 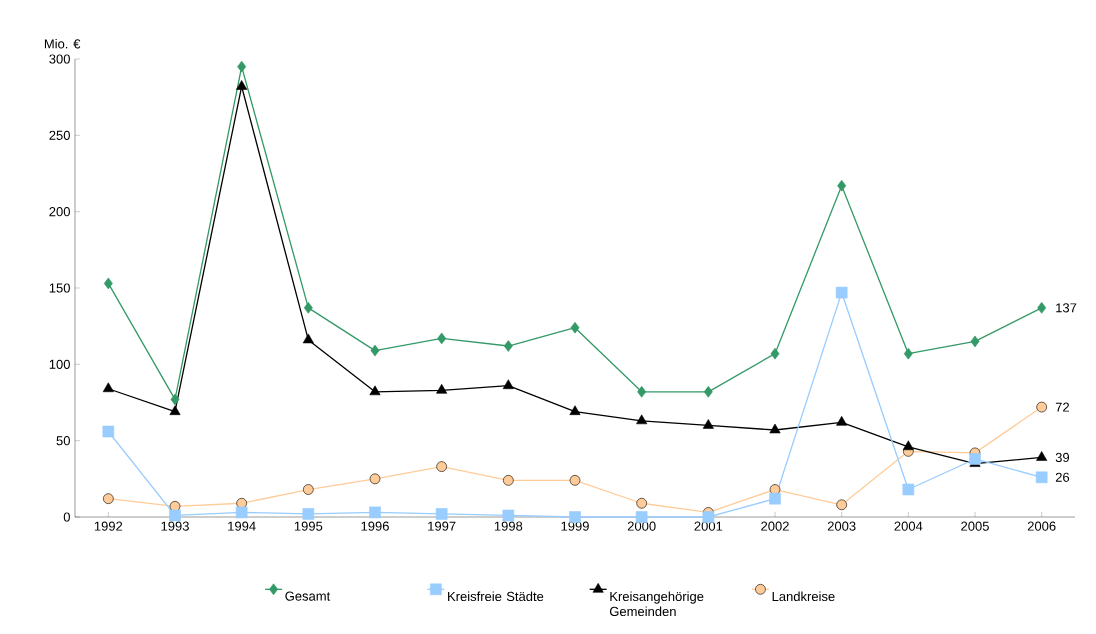 I want to click on x-tick-label: 1995, so click(x=308, y=526).